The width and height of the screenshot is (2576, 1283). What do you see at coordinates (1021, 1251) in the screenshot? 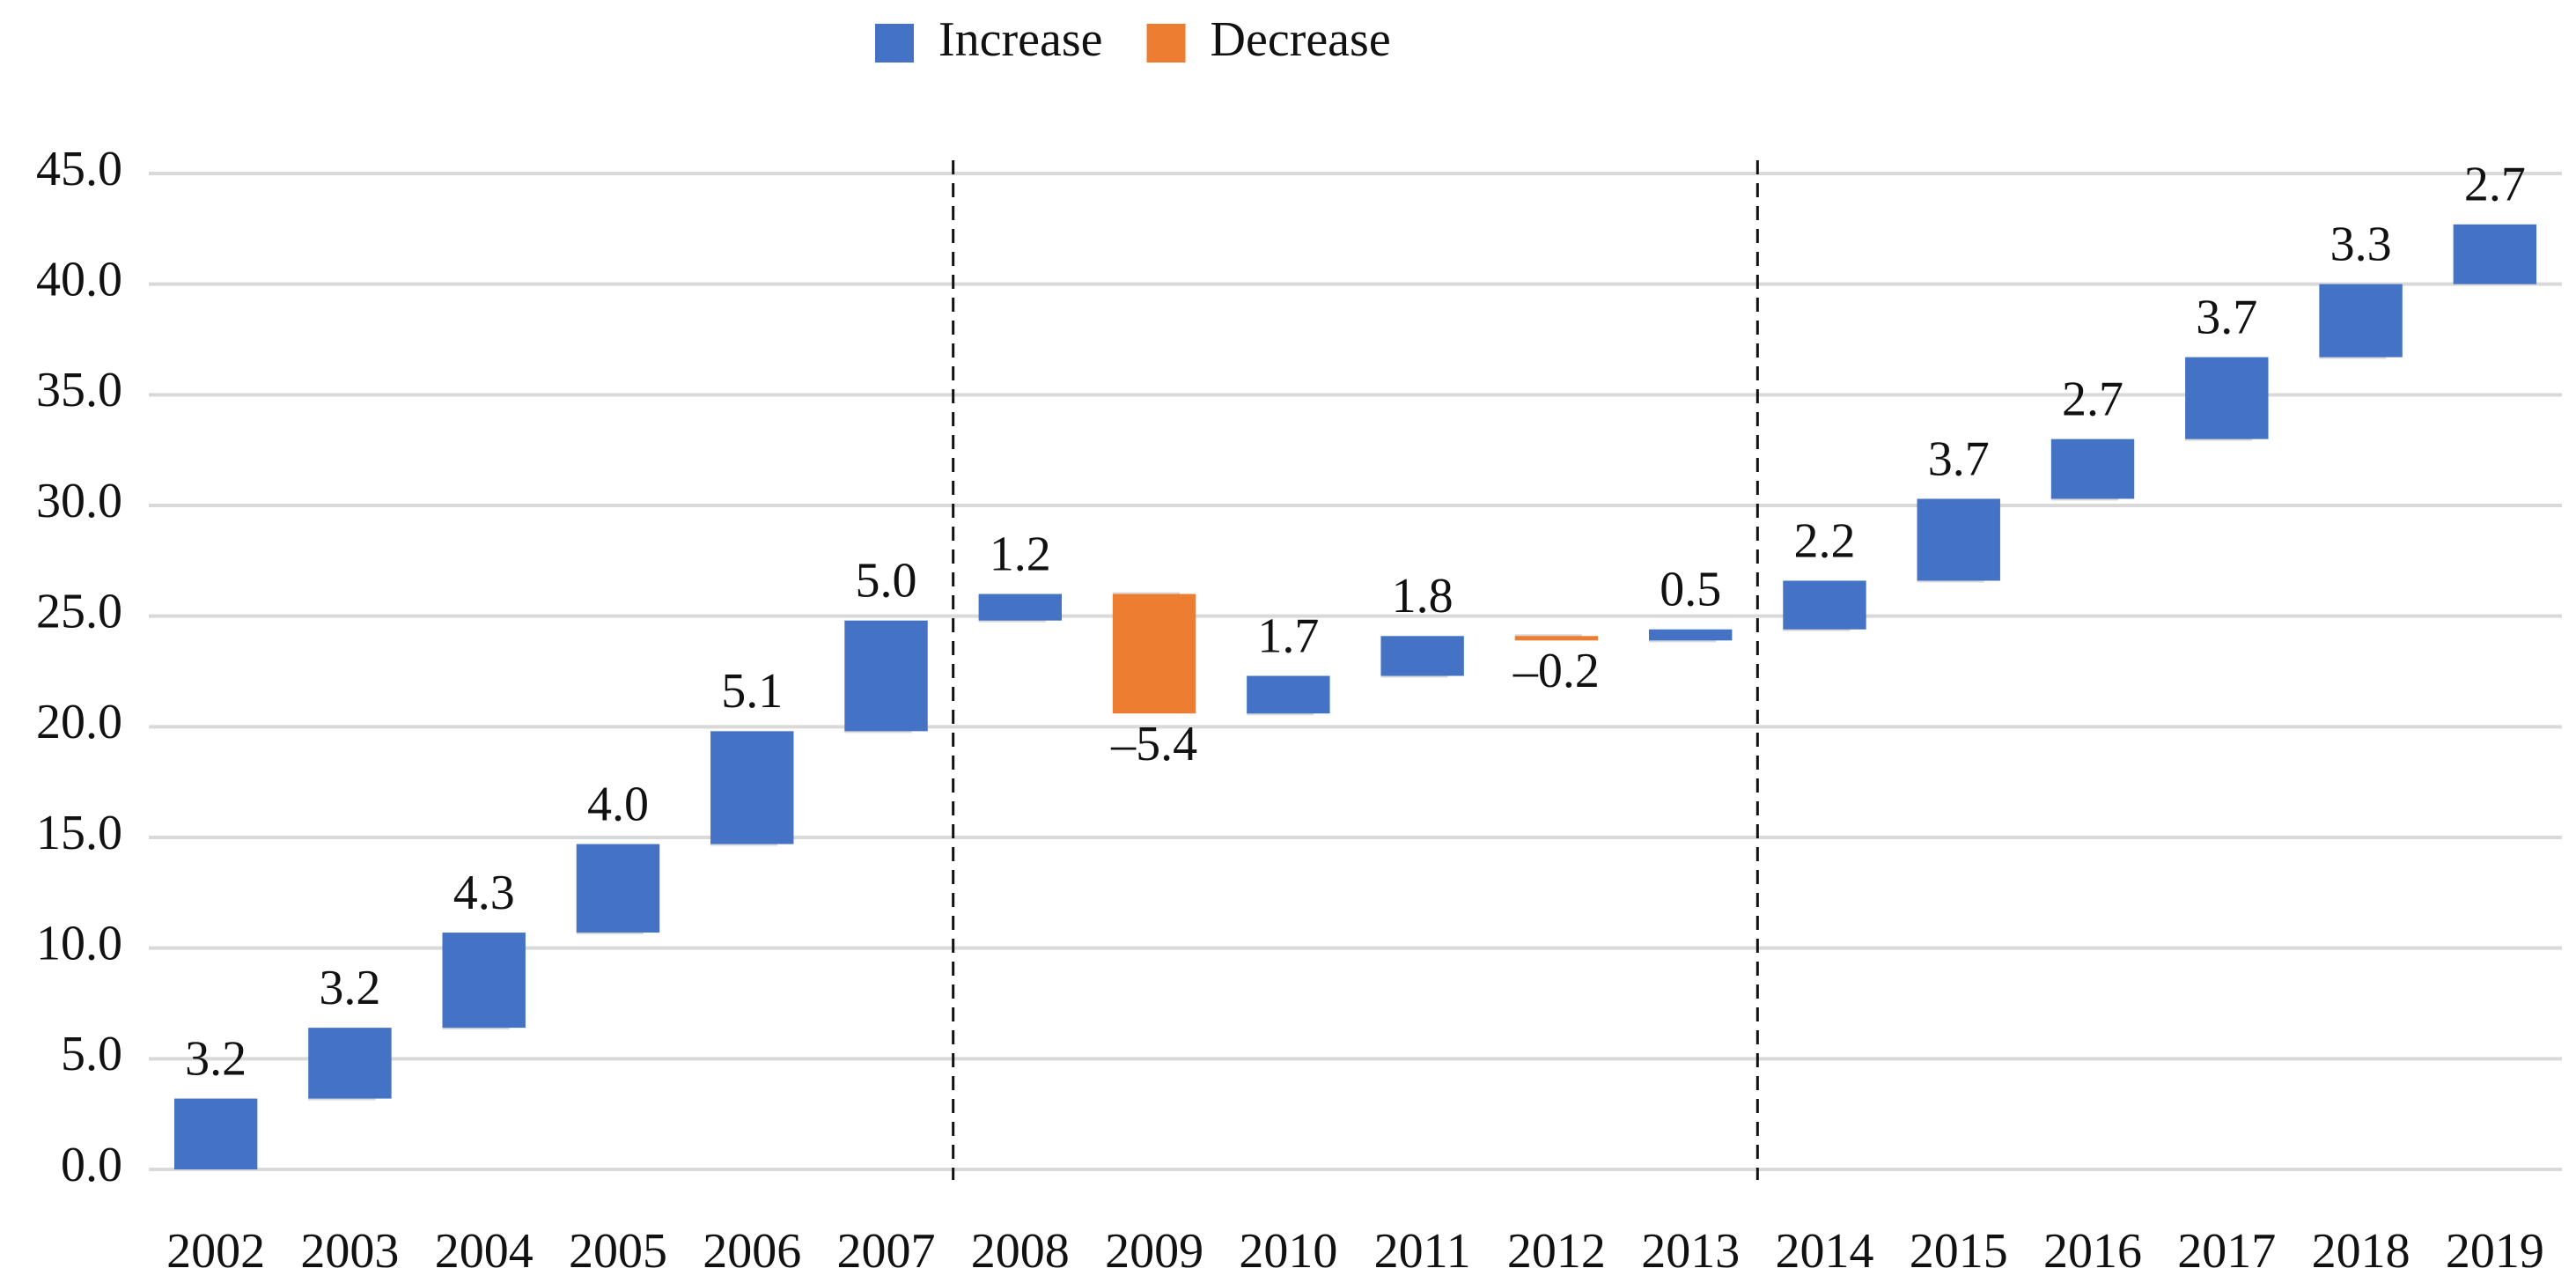
I see `x-tick-label: 2008` at bounding box center [1021, 1251].